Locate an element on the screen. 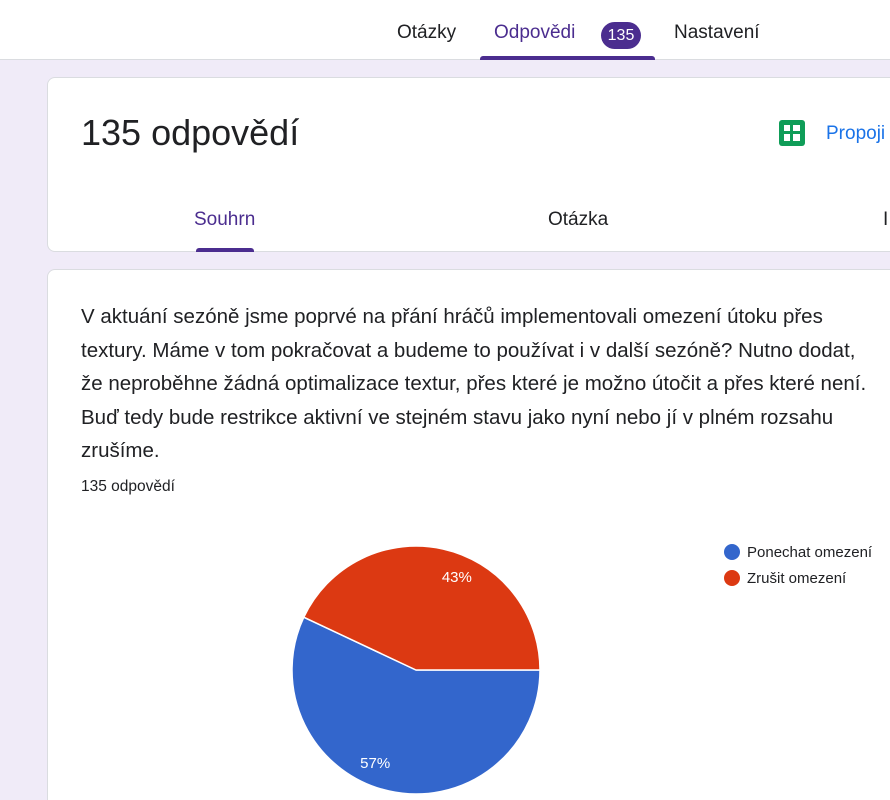 This screenshot has width=890, height=800. summary-tab-indicator is located at coordinates (225, 250).